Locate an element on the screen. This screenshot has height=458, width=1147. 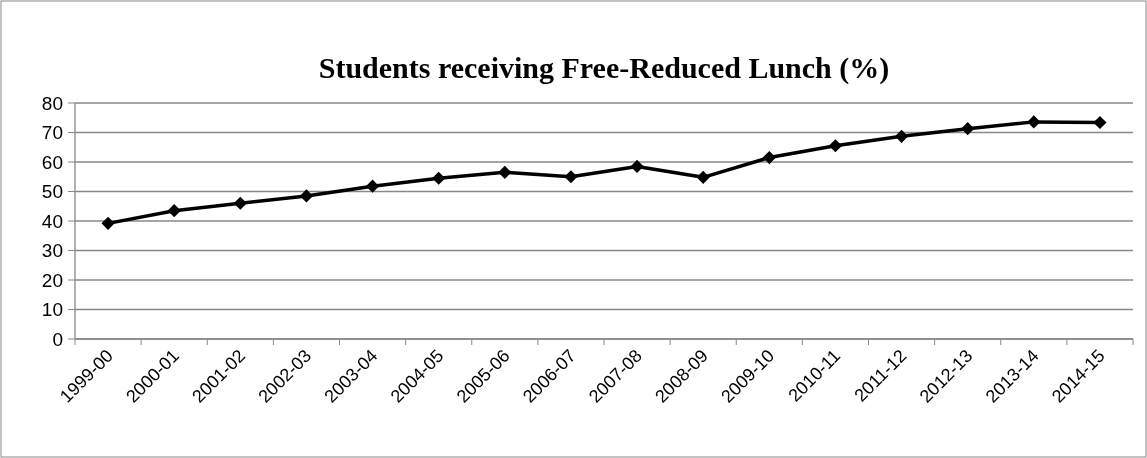
chart-title: Students receiving Free-Reduced Lunch (%) is located at coordinates (604, 68).